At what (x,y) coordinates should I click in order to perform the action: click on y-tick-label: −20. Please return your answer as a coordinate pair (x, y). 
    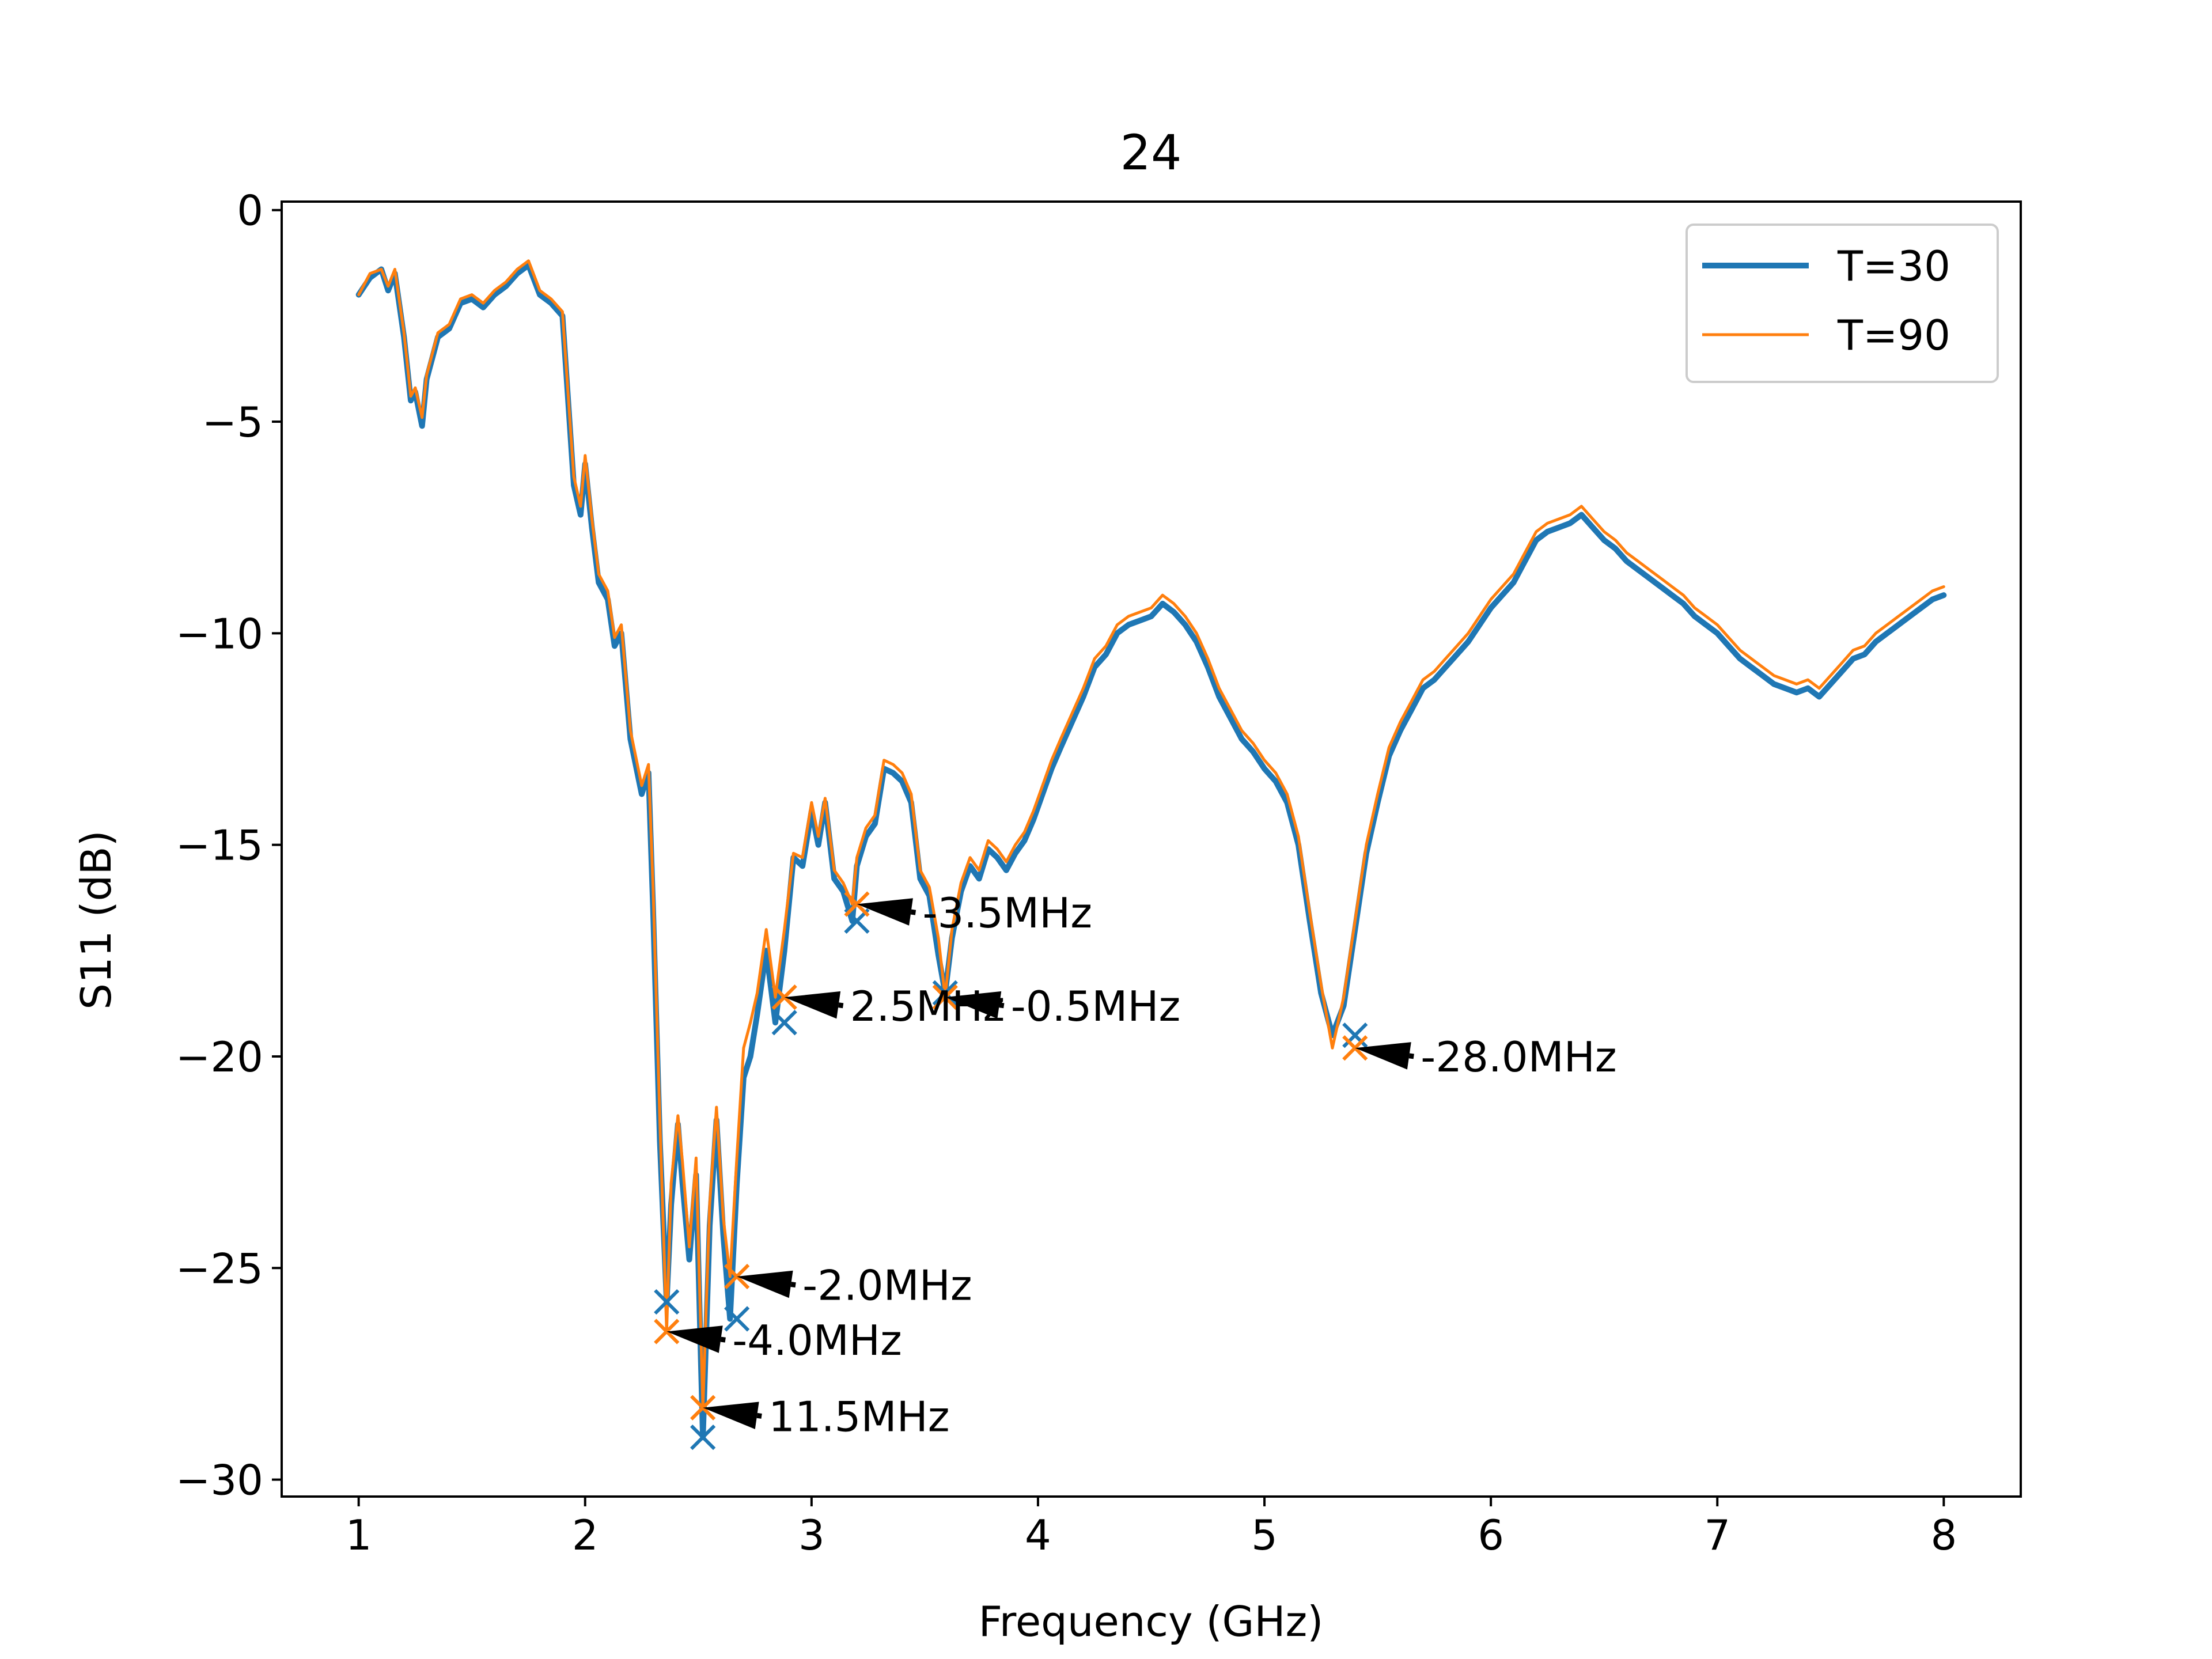
    Looking at the image, I should click on (219, 1057).